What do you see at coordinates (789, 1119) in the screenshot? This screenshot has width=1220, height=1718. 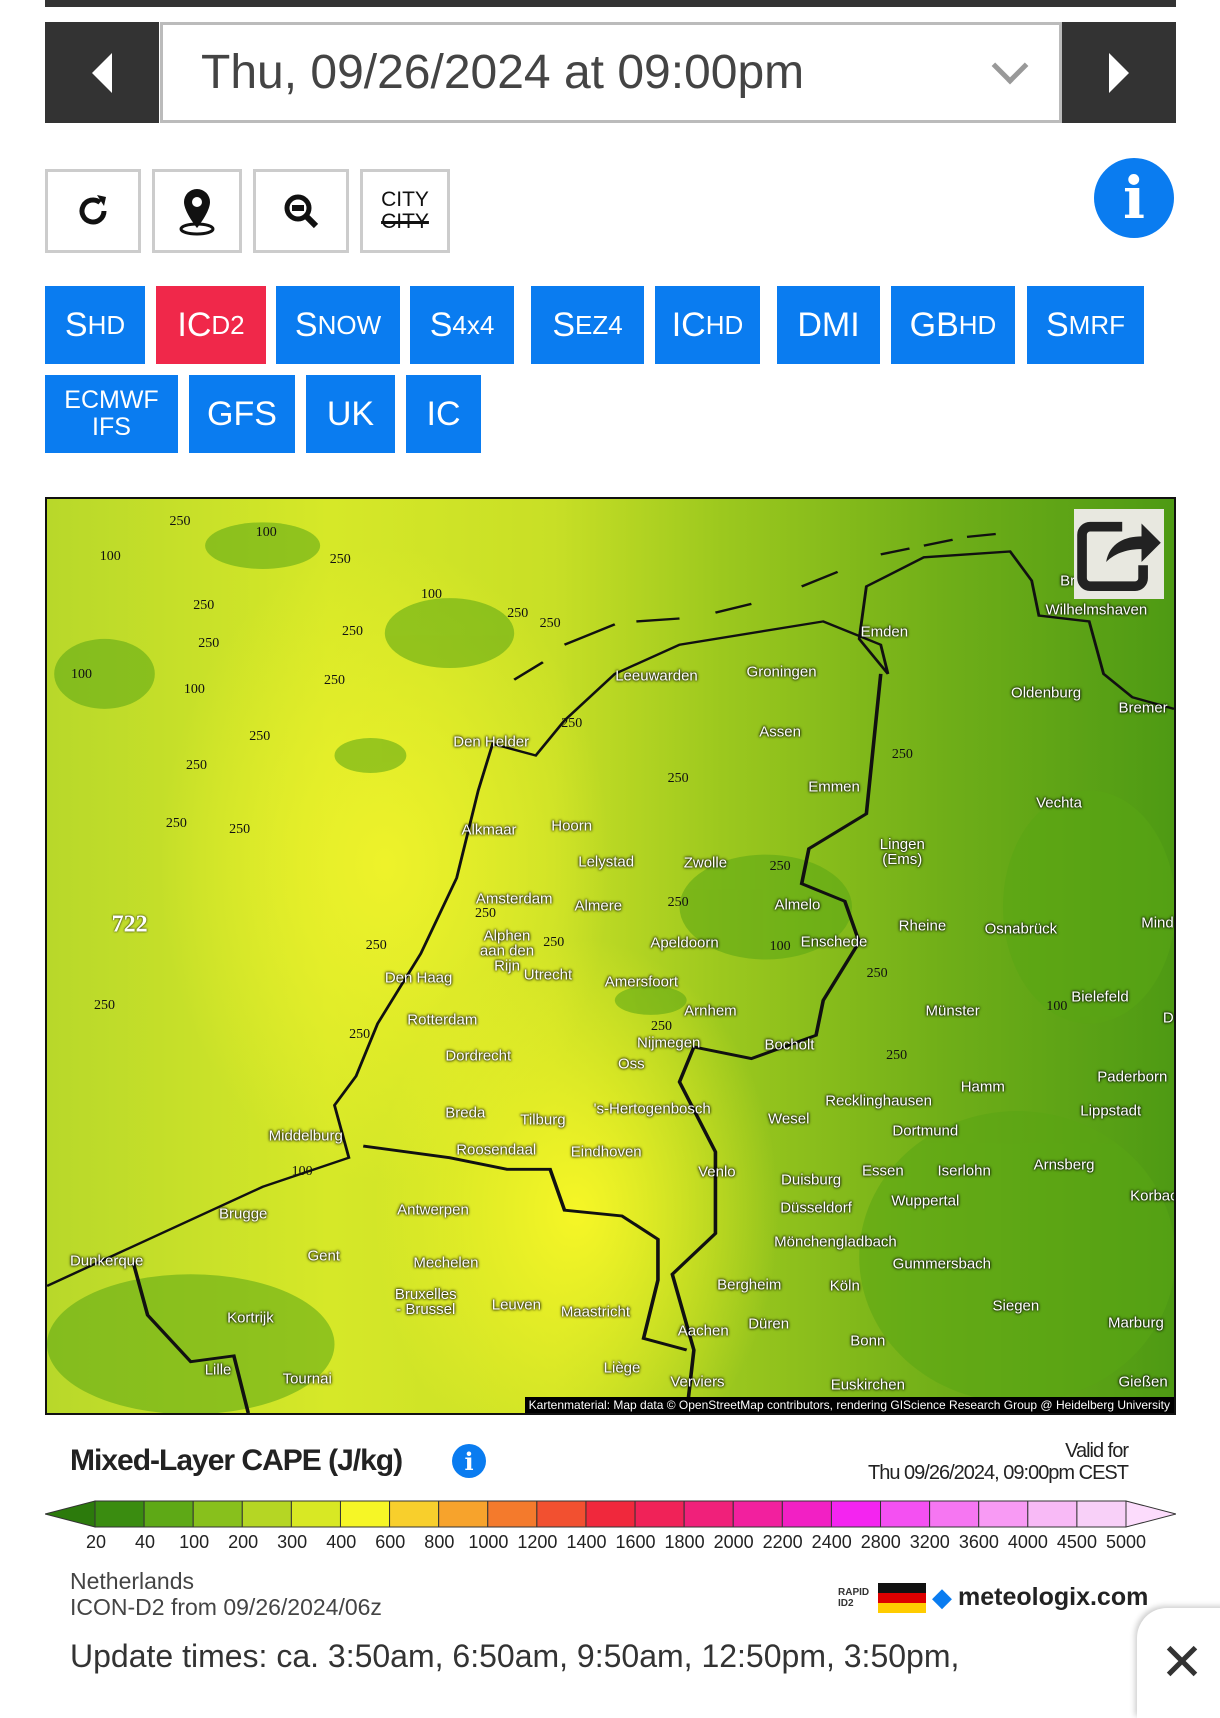 I see `city-label: Wesel` at bounding box center [789, 1119].